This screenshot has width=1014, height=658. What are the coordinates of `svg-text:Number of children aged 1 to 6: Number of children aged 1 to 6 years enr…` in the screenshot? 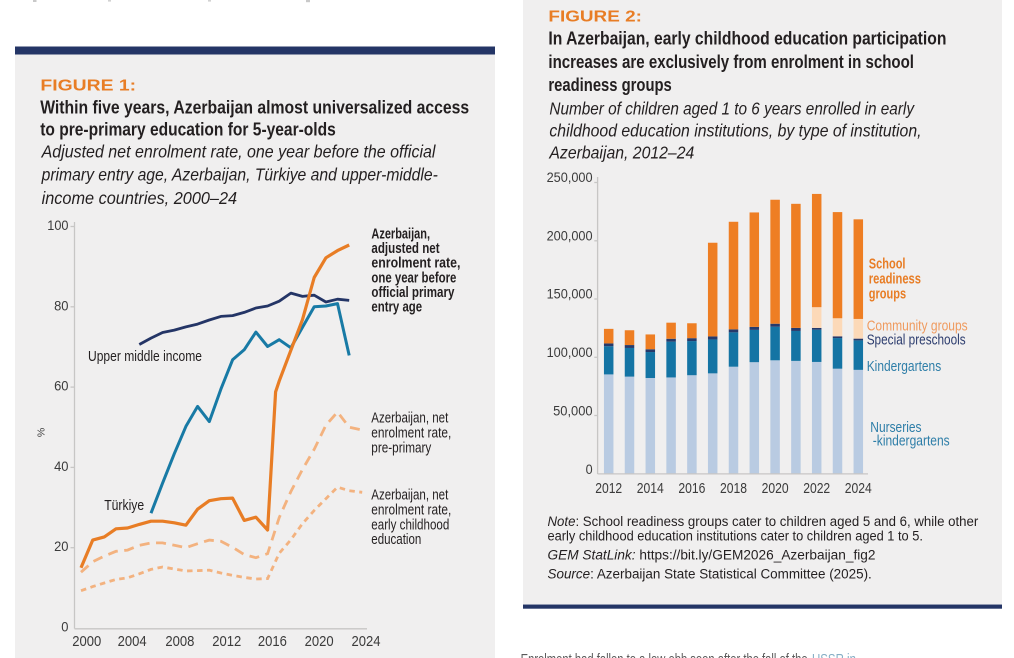 It's located at (732, 108).